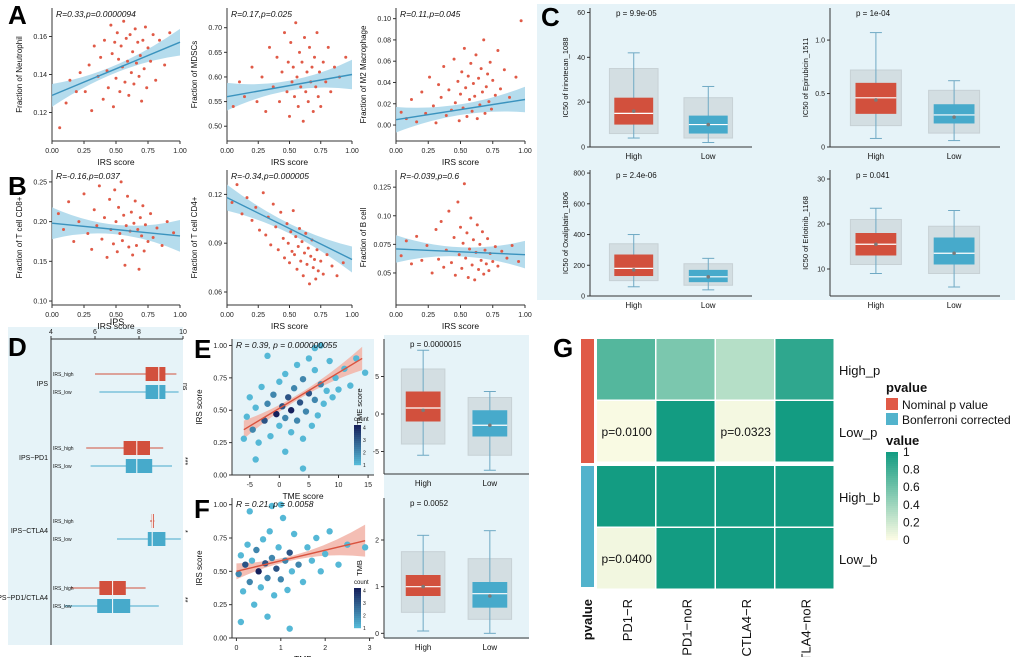  What do you see at coordinates (954, 156) in the screenshot?
I see `x-category-label: Low` at bounding box center [954, 156].